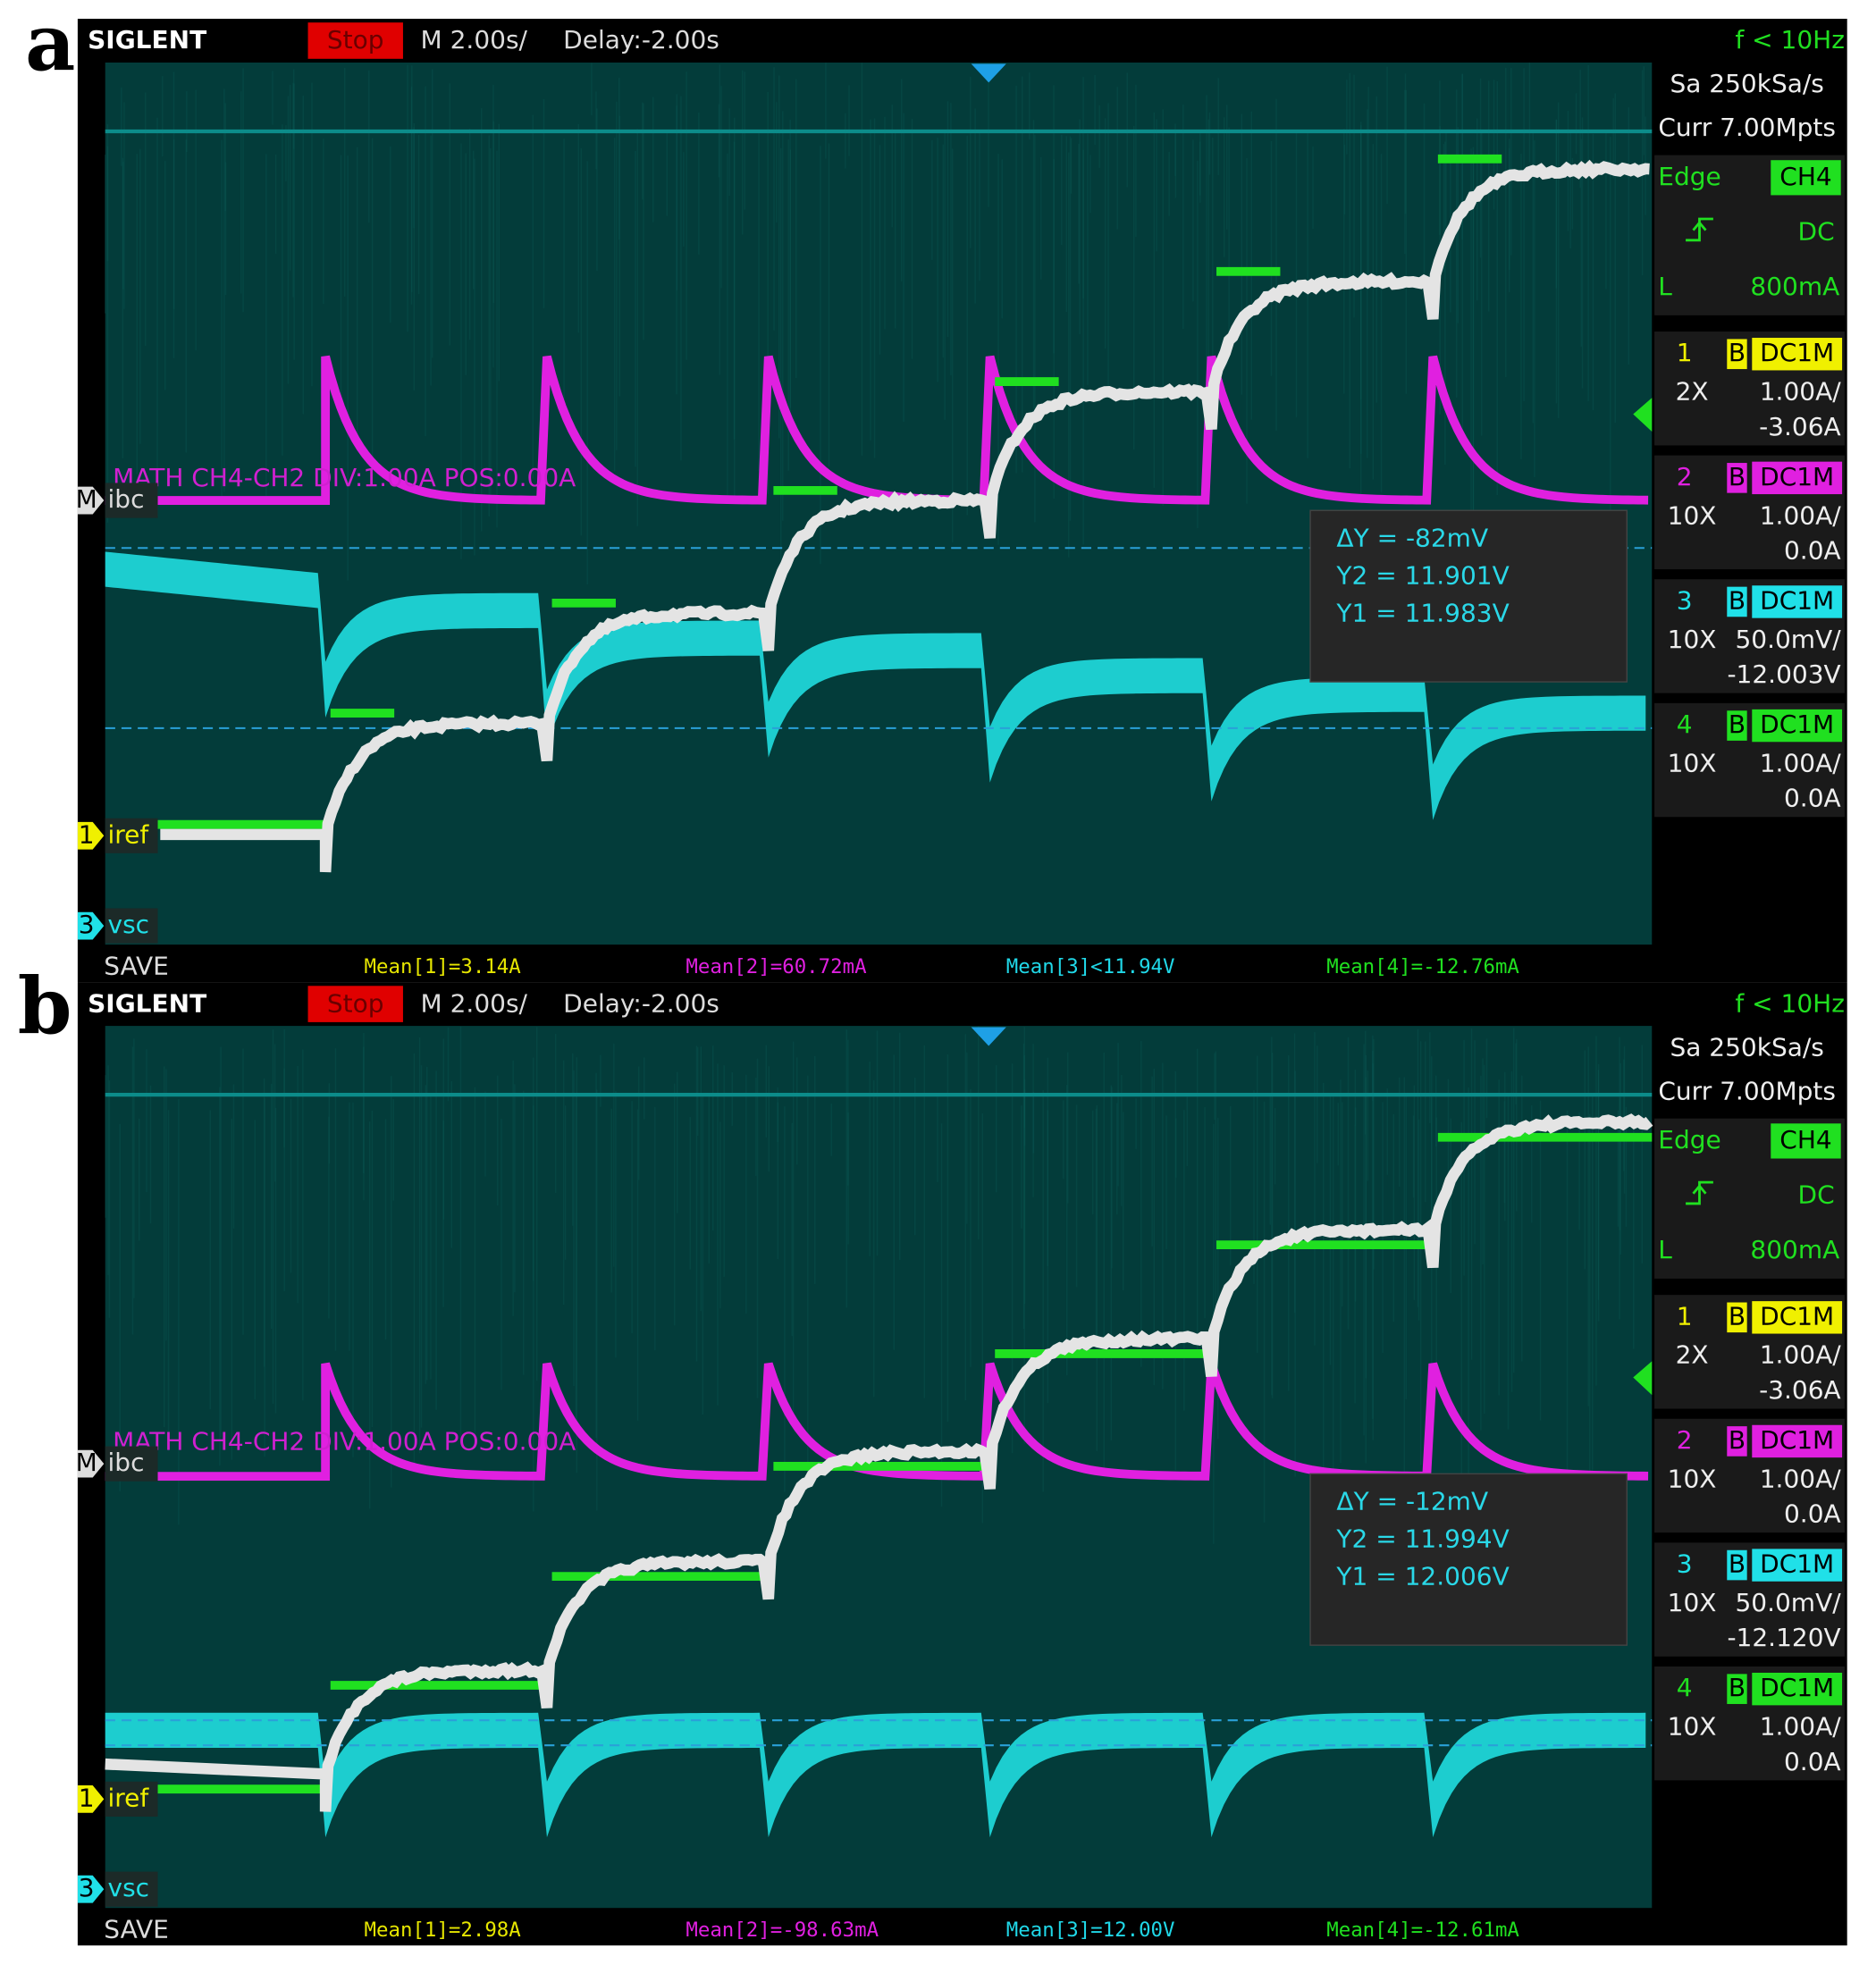 The height and width of the screenshot is (1973, 1876). I want to click on measure-text: Y2 = 11.994V, so click(1422, 1539).